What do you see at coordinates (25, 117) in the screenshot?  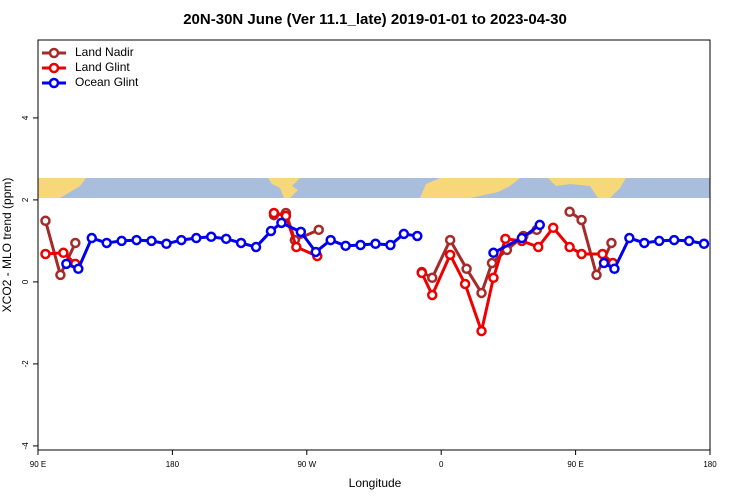 I see `y-tick-label: 4` at bounding box center [25, 117].